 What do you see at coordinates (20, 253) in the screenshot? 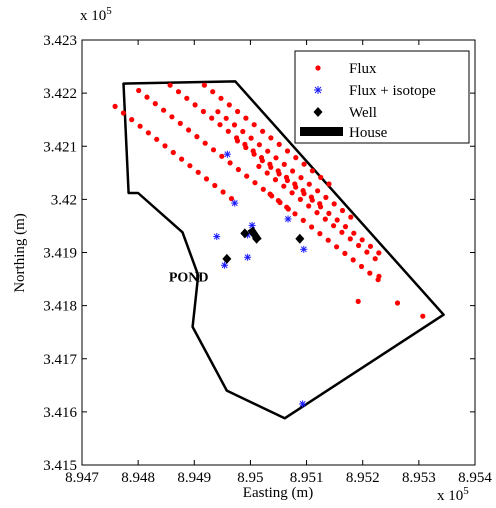
I see `y-axis-label: Northing (m)` at bounding box center [20, 253].